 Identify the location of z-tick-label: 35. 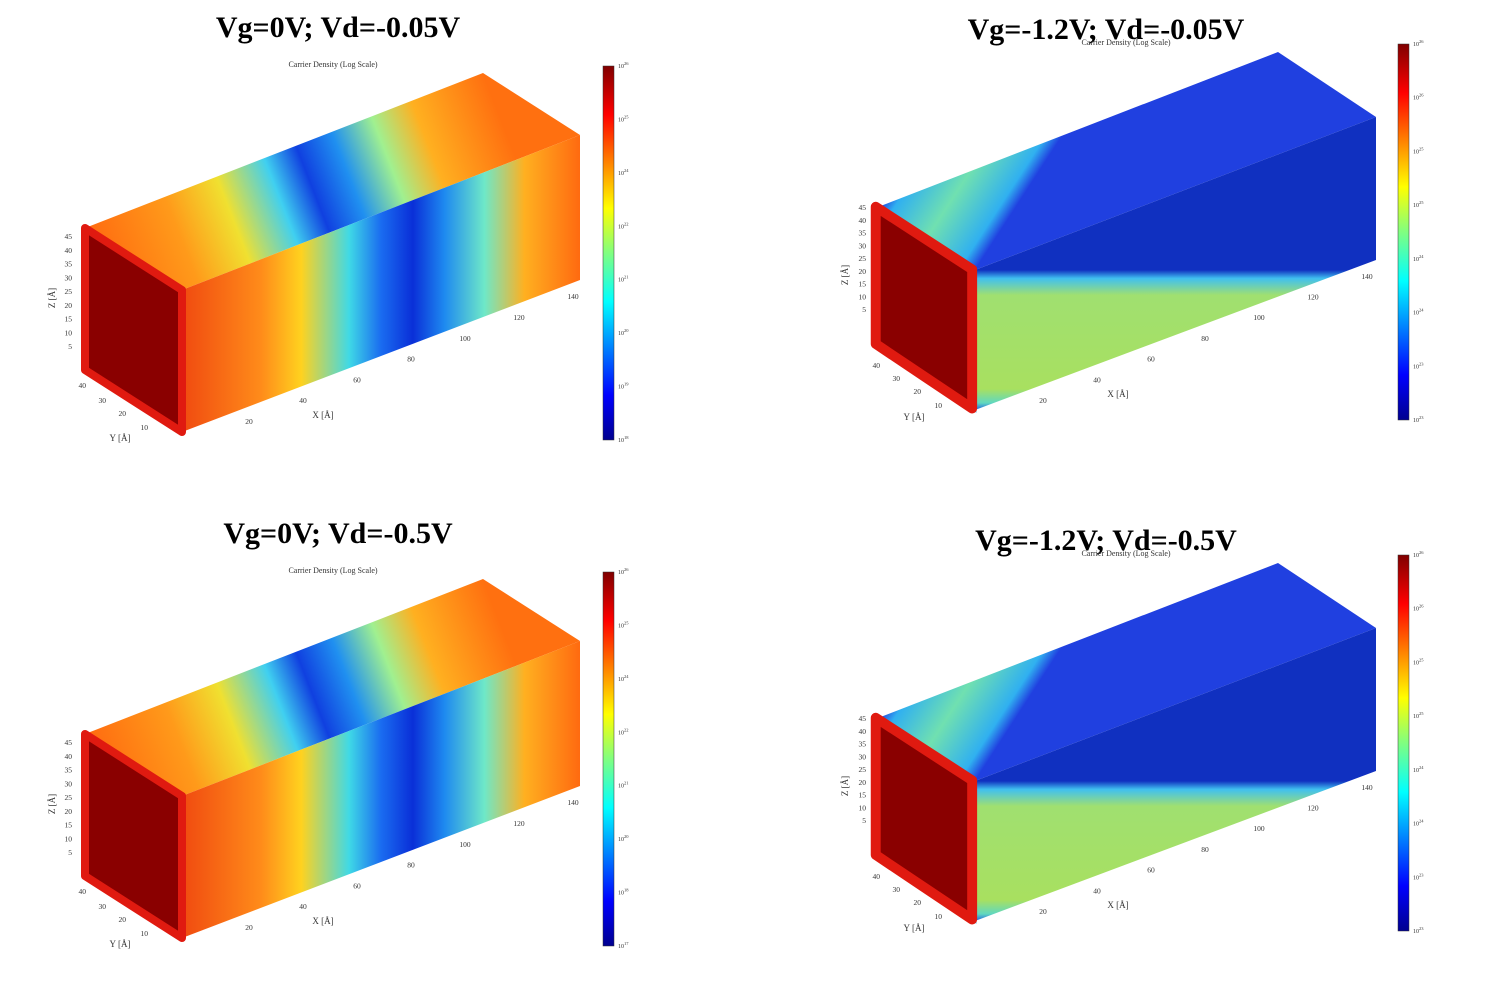
(863, 744).